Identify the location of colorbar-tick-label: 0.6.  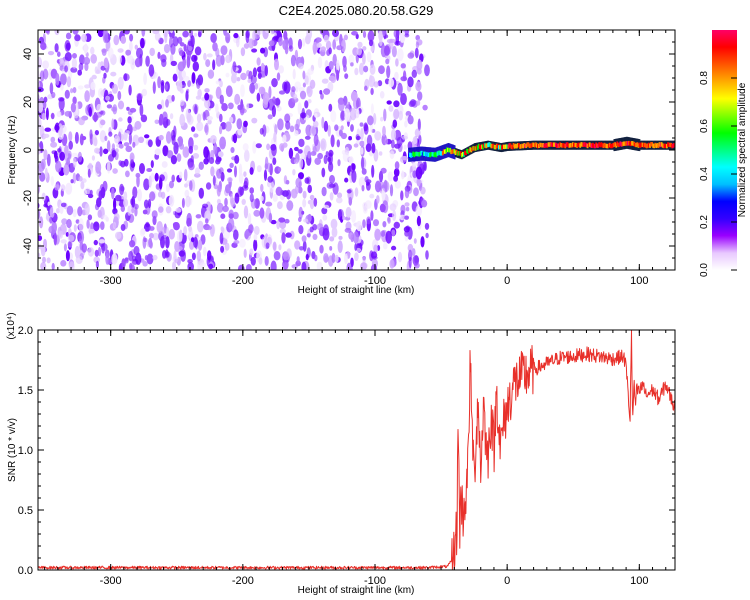
(704, 126).